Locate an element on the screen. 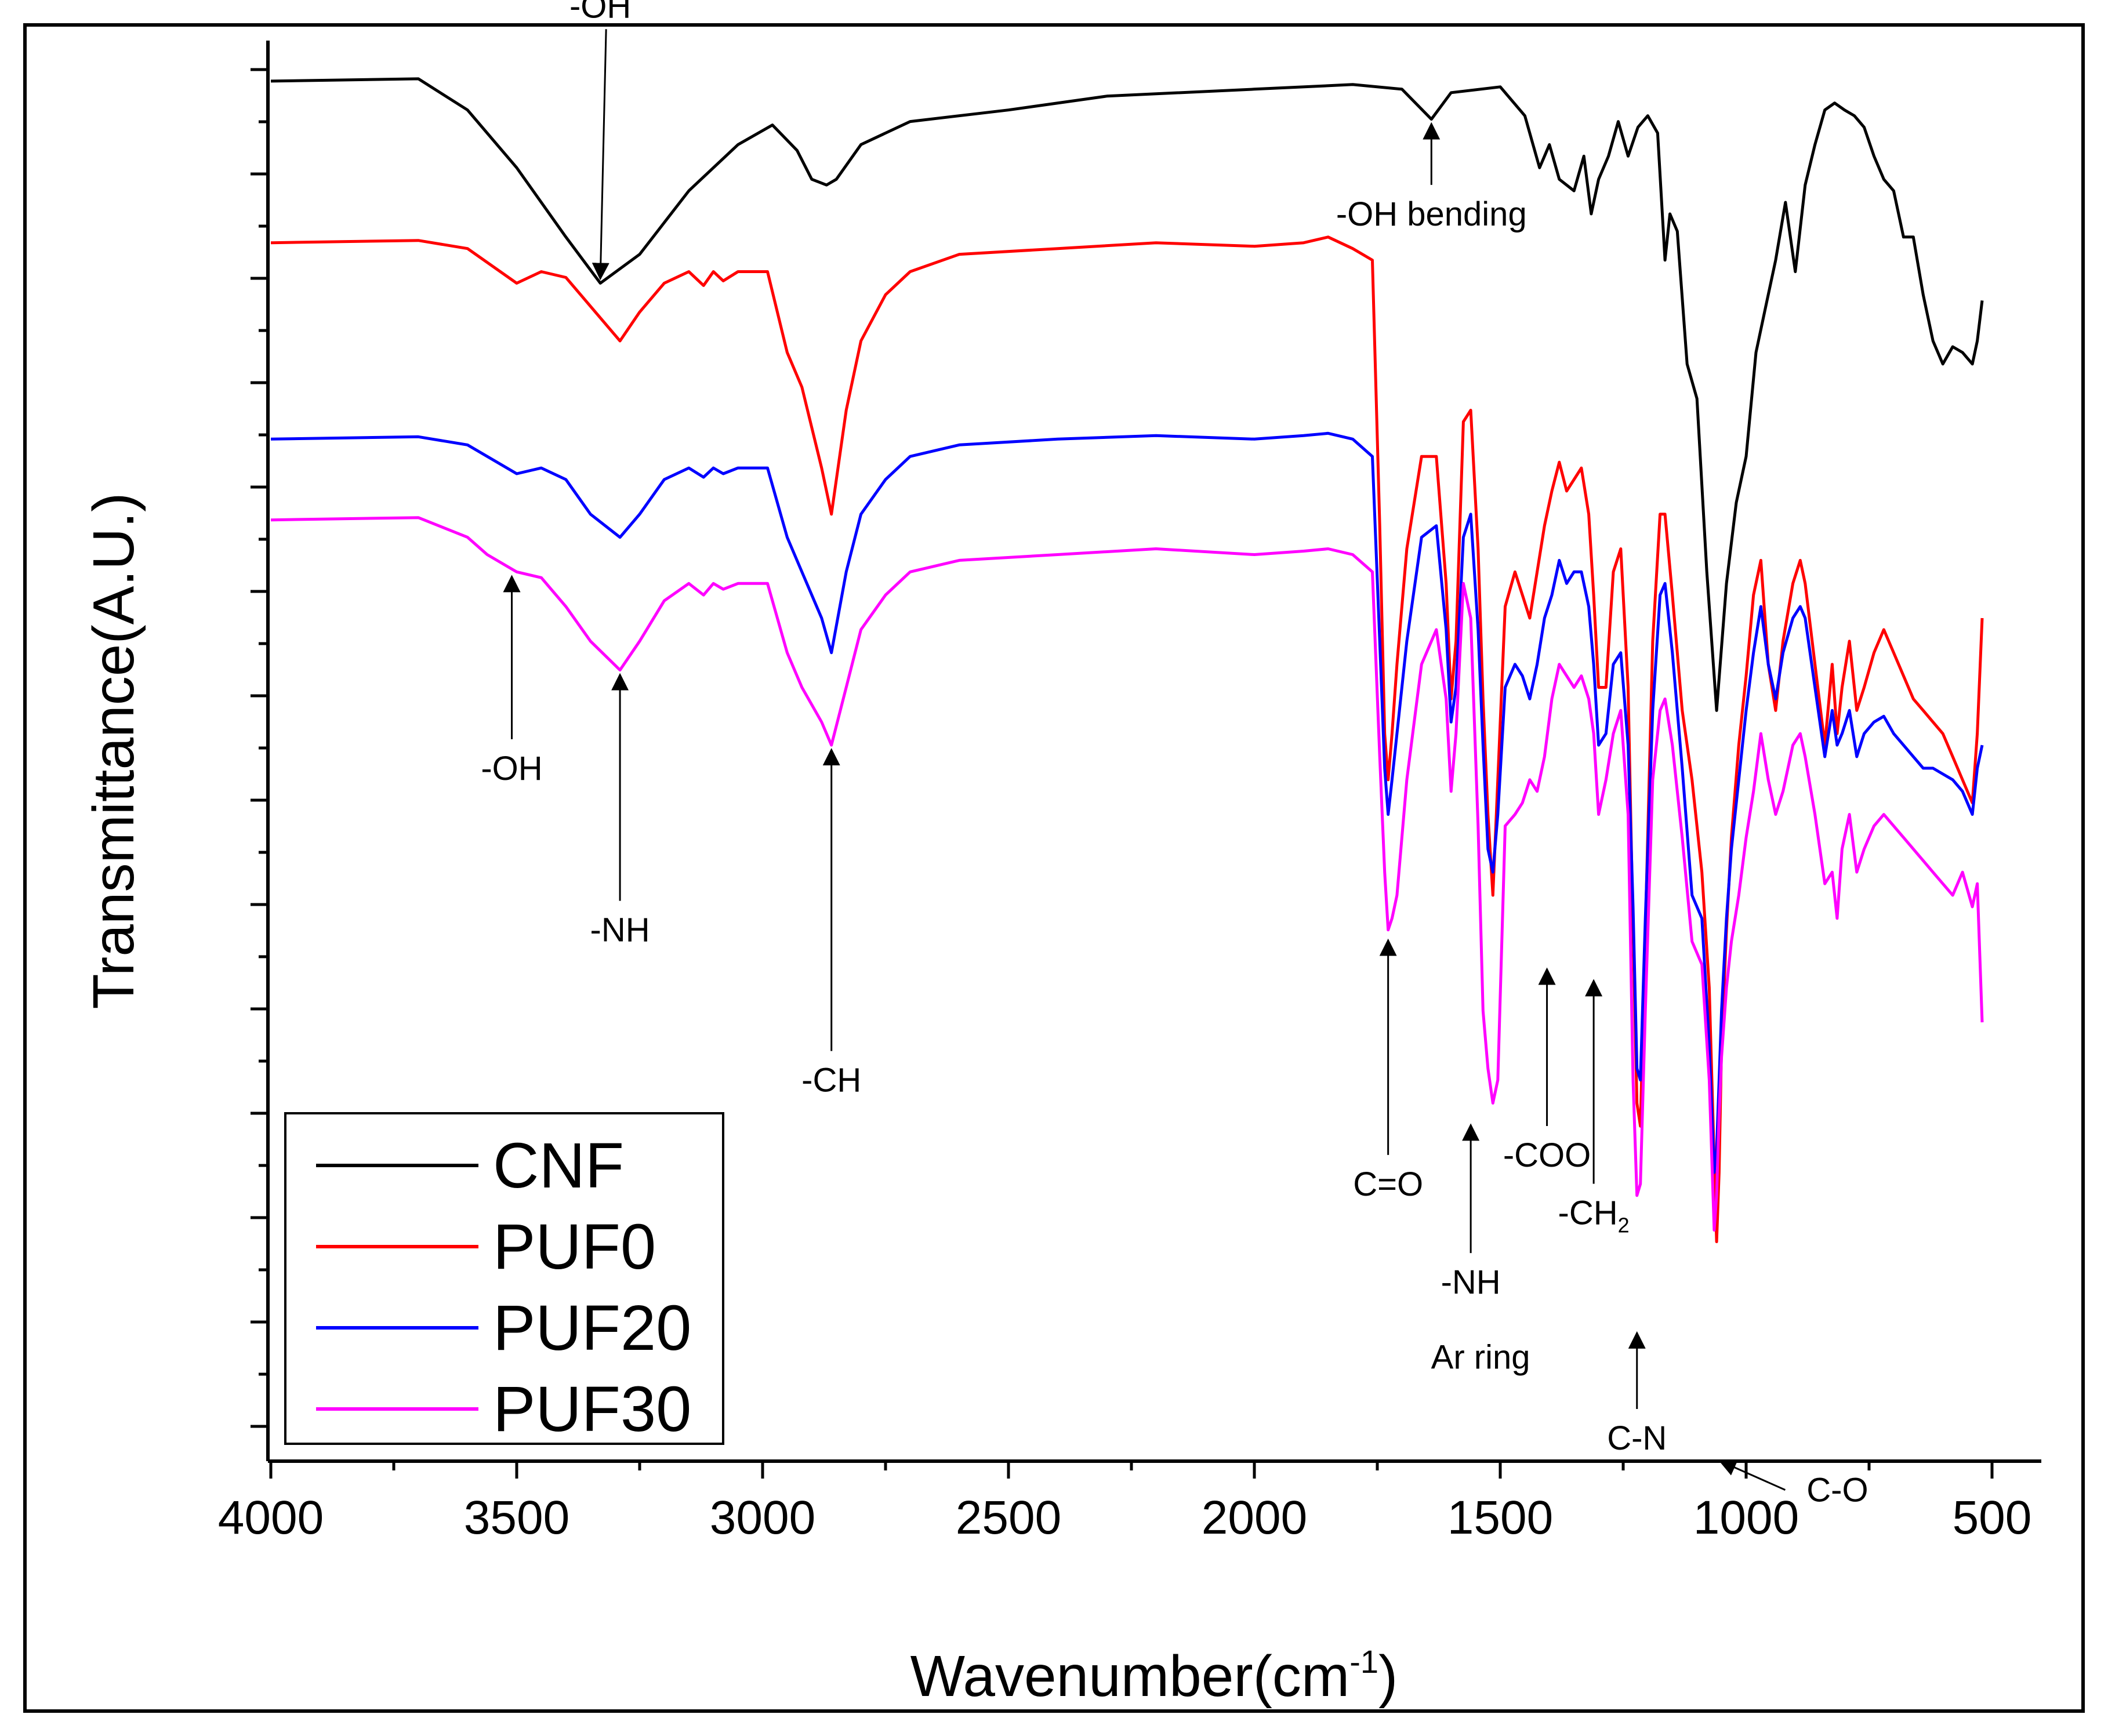 The image size is (2108, 1736). x-axis-title-close: ) is located at coordinates (1388, 1676).